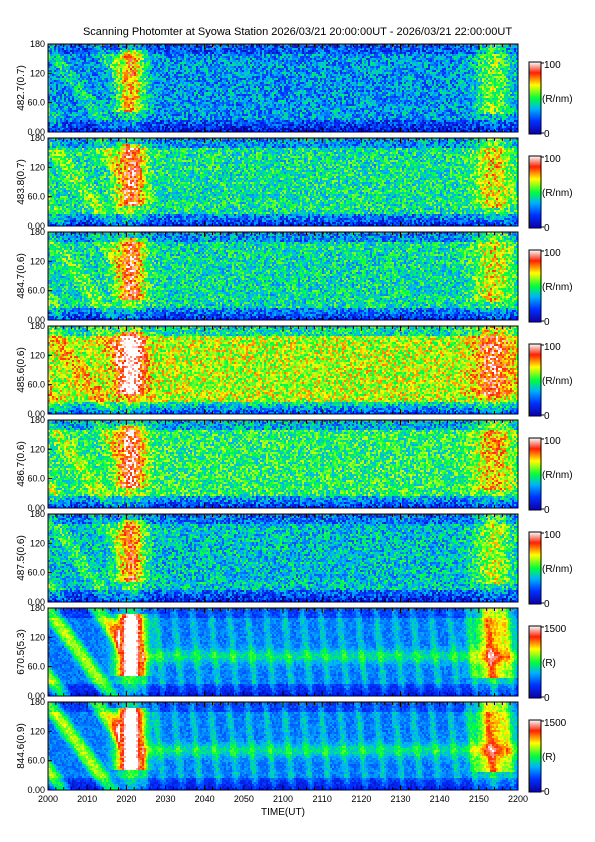 The image size is (595, 842). What do you see at coordinates (21, 558) in the screenshot?
I see `panel-ylabel: 487.5(0.6)` at bounding box center [21, 558].